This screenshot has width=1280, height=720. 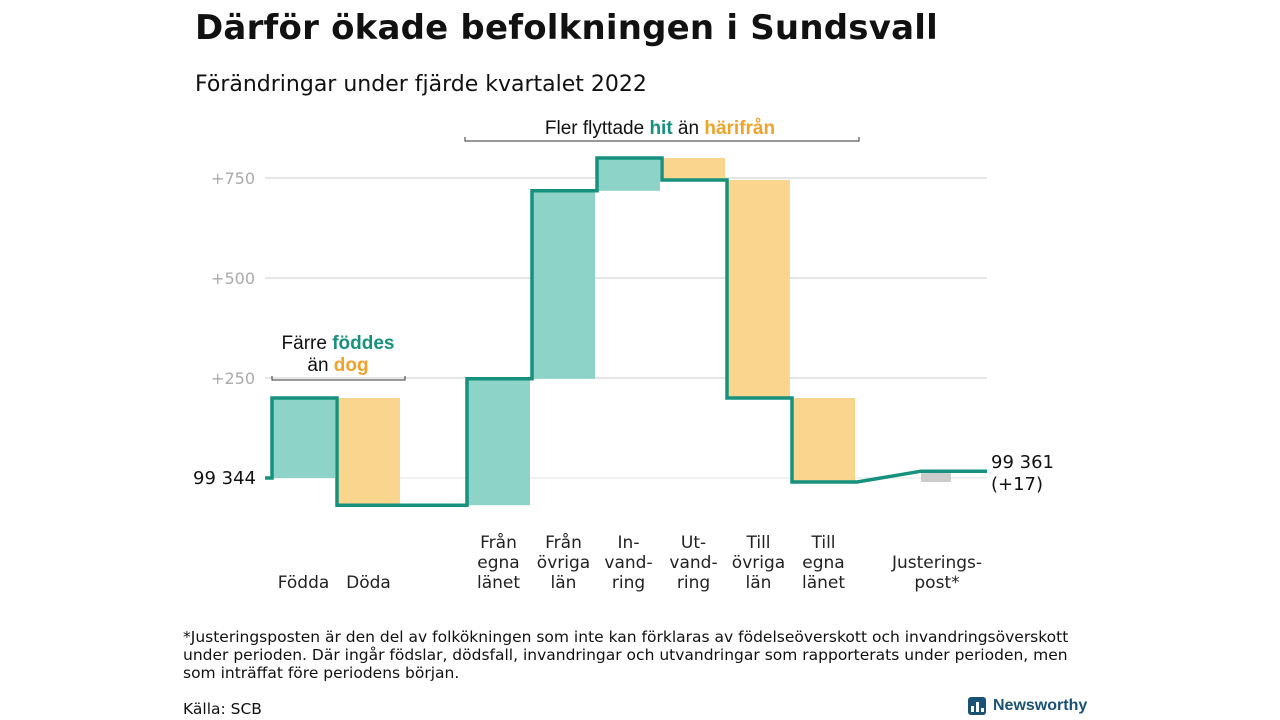 I want to click on y-tick-label: +750, so click(x=233, y=178).